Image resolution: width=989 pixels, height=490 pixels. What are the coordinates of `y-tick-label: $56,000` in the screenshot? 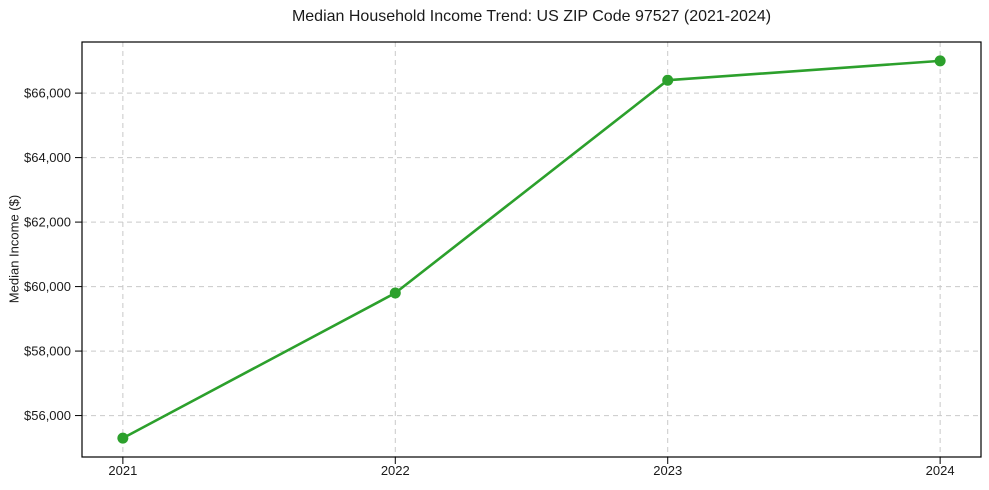 It's located at (47, 415).